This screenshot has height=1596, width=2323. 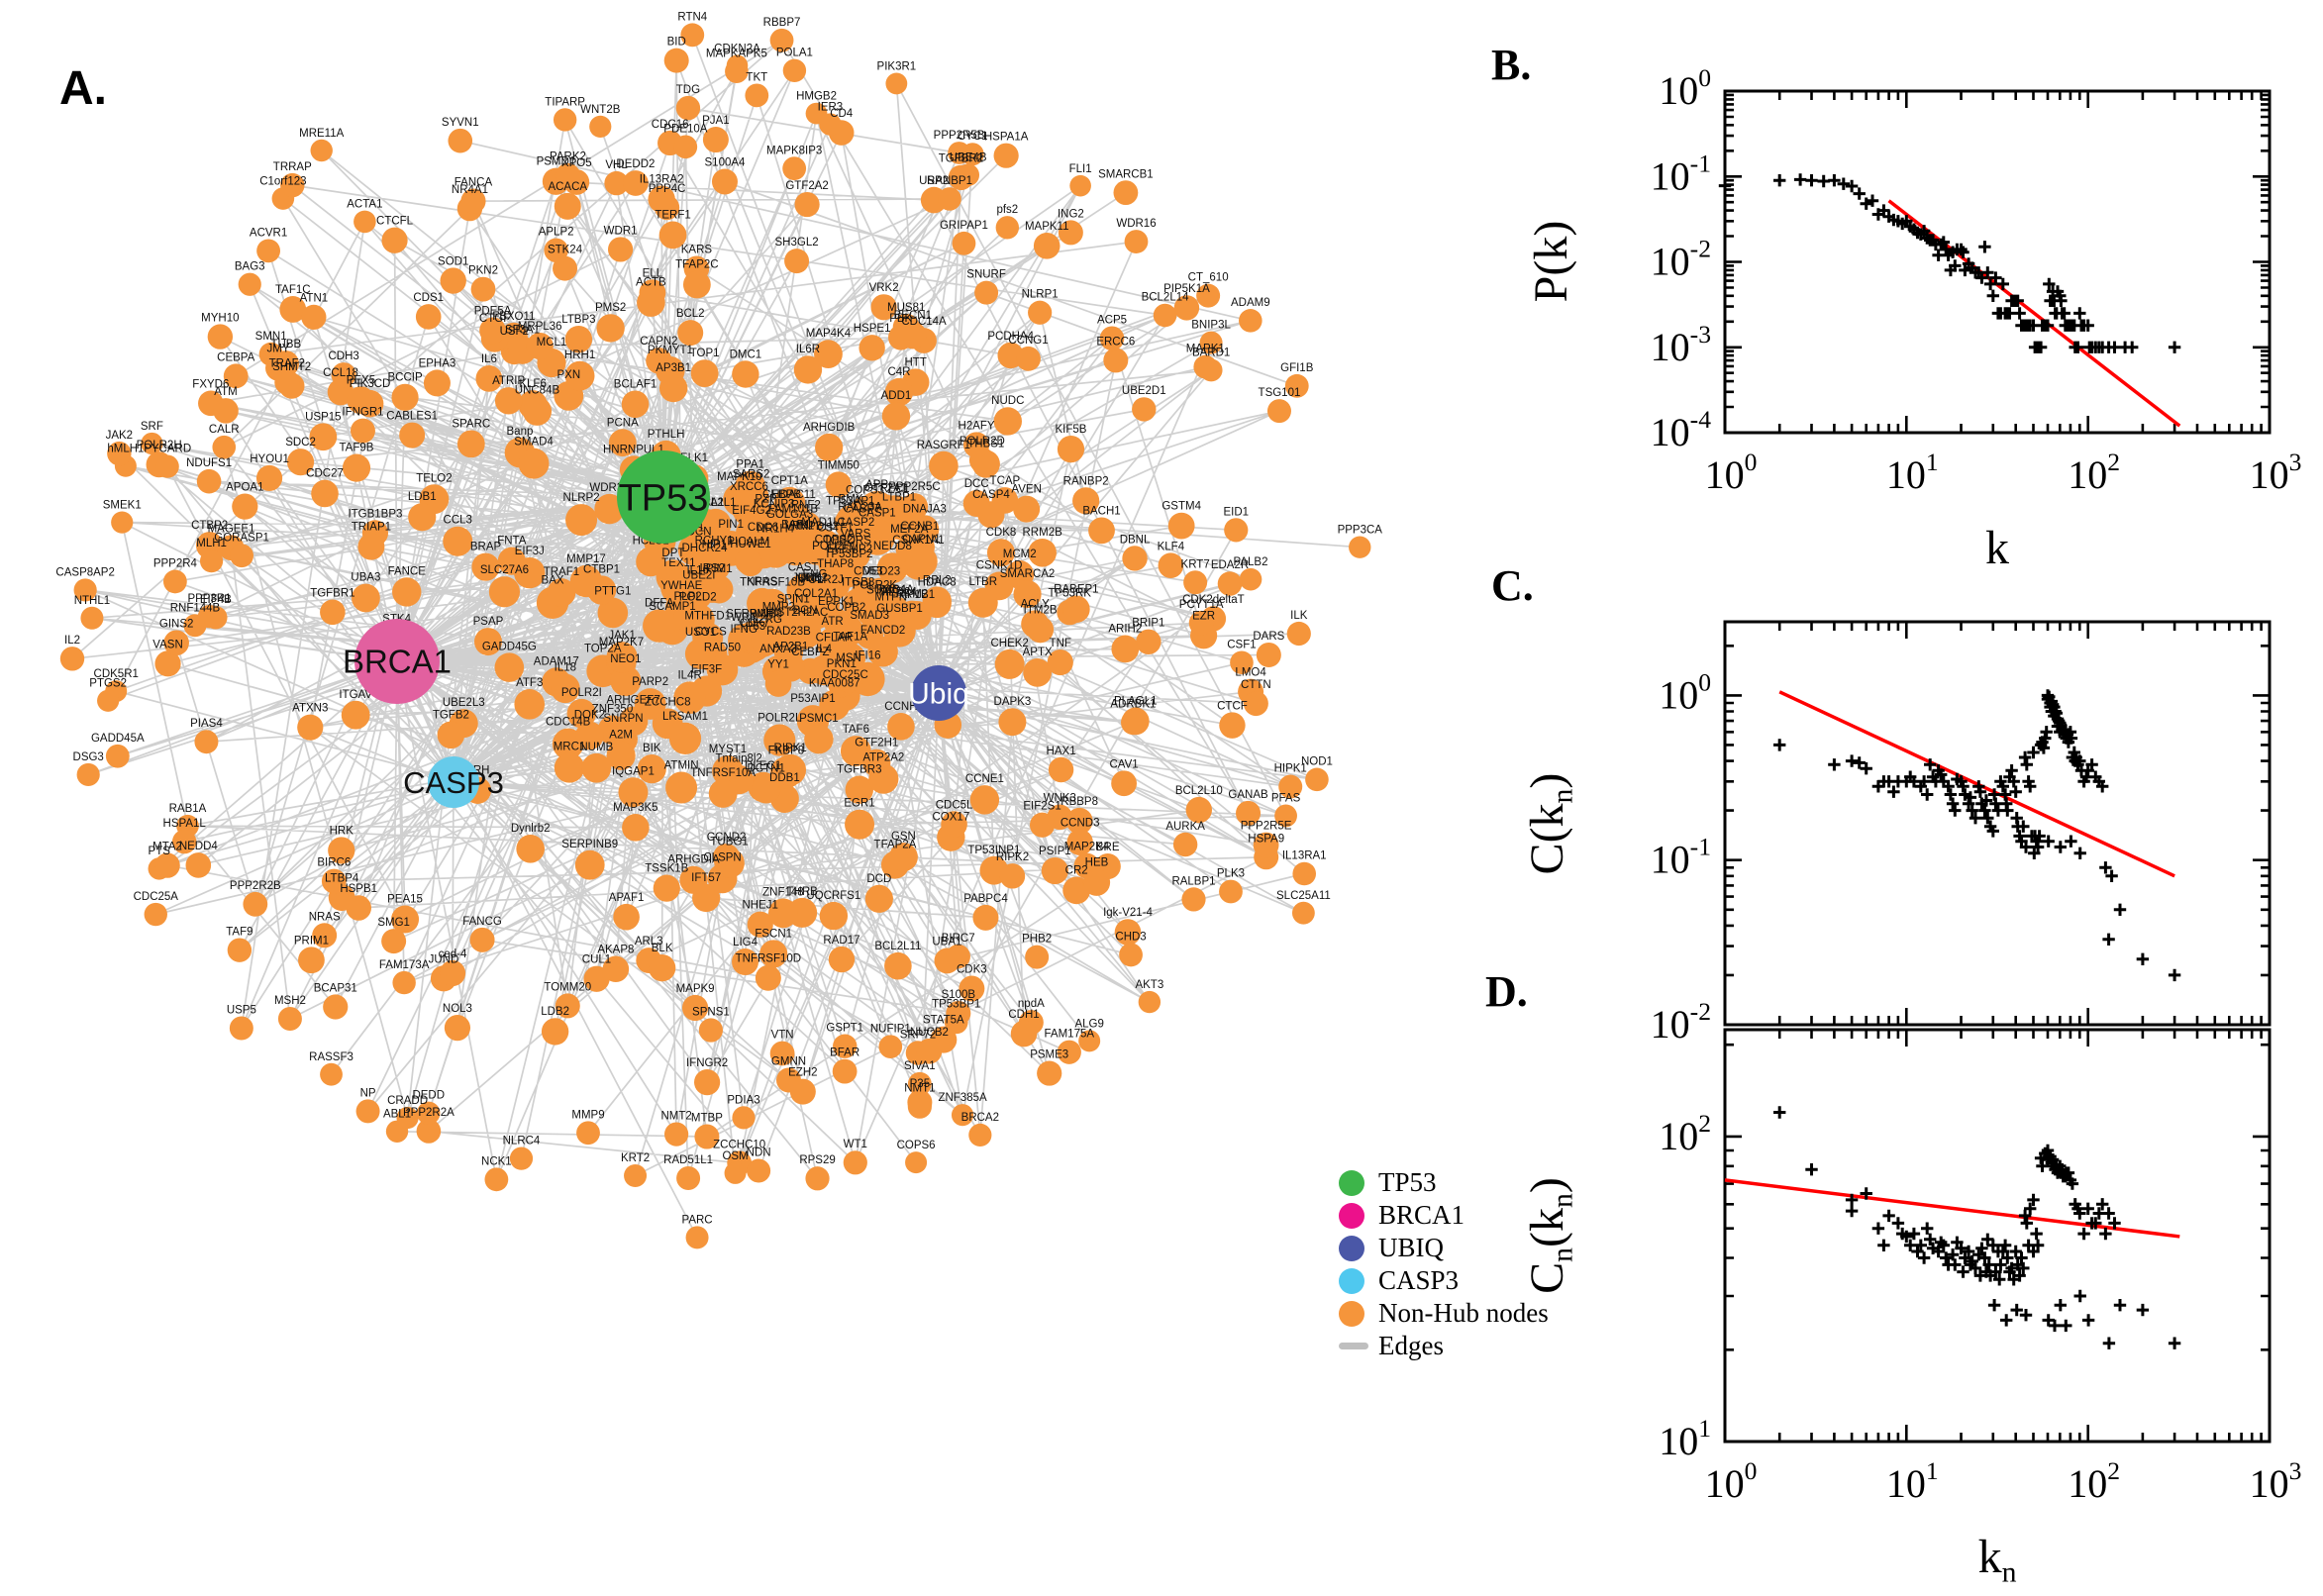 What do you see at coordinates (470, 190) in the screenshot?
I see `node-label: NR4A1` at bounding box center [470, 190].